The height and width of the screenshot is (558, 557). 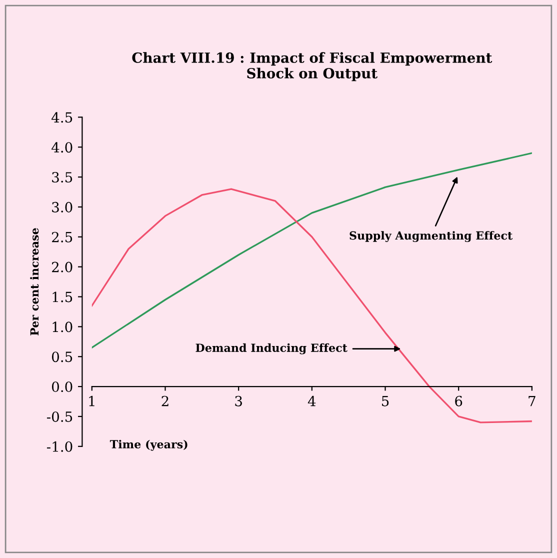 I want to click on x-tick-label: 4, so click(x=312, y=401).